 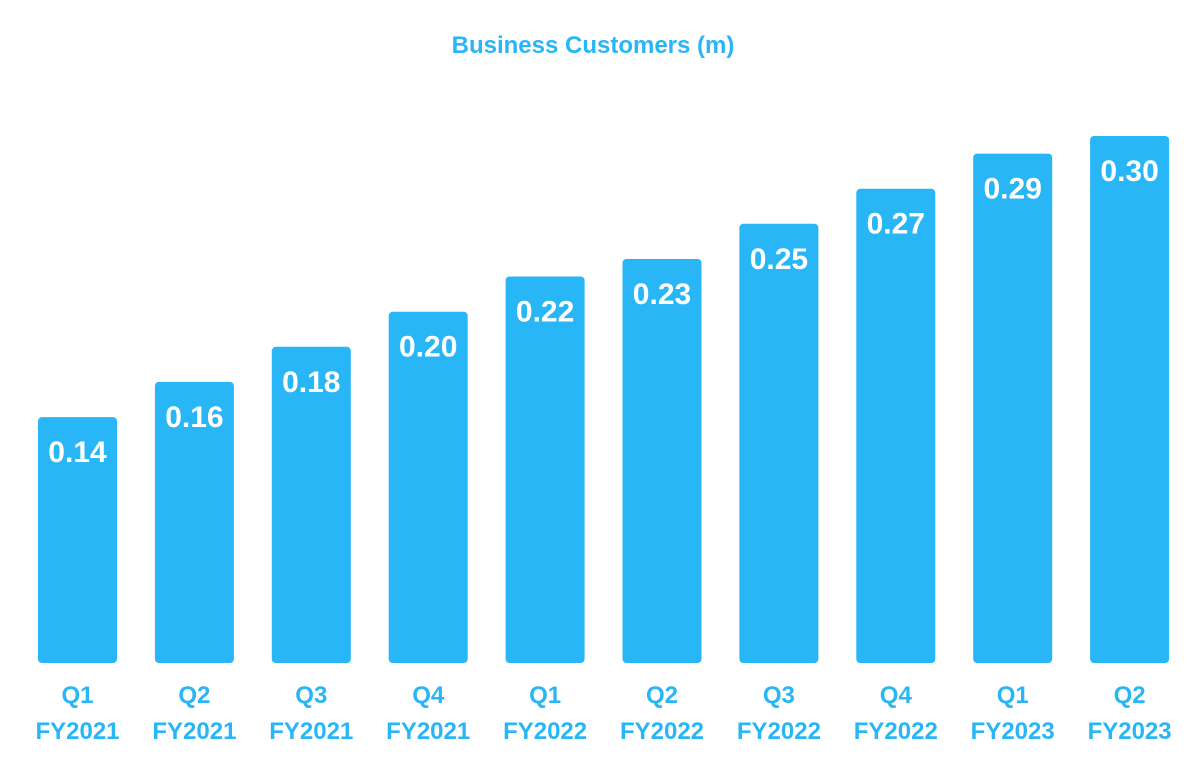 What do you see at coordinates (779, 713) in the screenshot?
I see `x-tick-label: Q3 FY2022` at bounding box center [779, 713].